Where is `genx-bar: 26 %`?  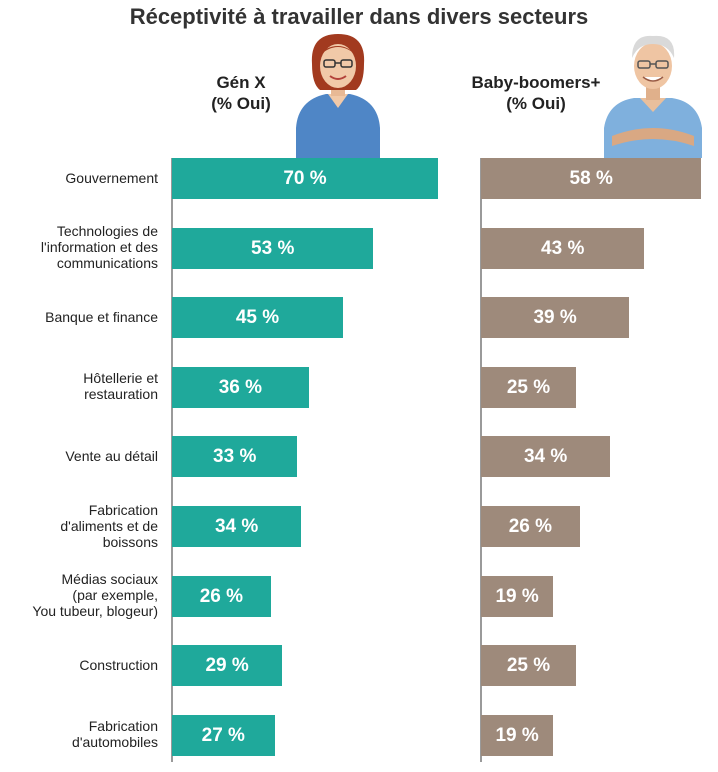 genx-bar: 26 % is located at coordinates (221, 596).